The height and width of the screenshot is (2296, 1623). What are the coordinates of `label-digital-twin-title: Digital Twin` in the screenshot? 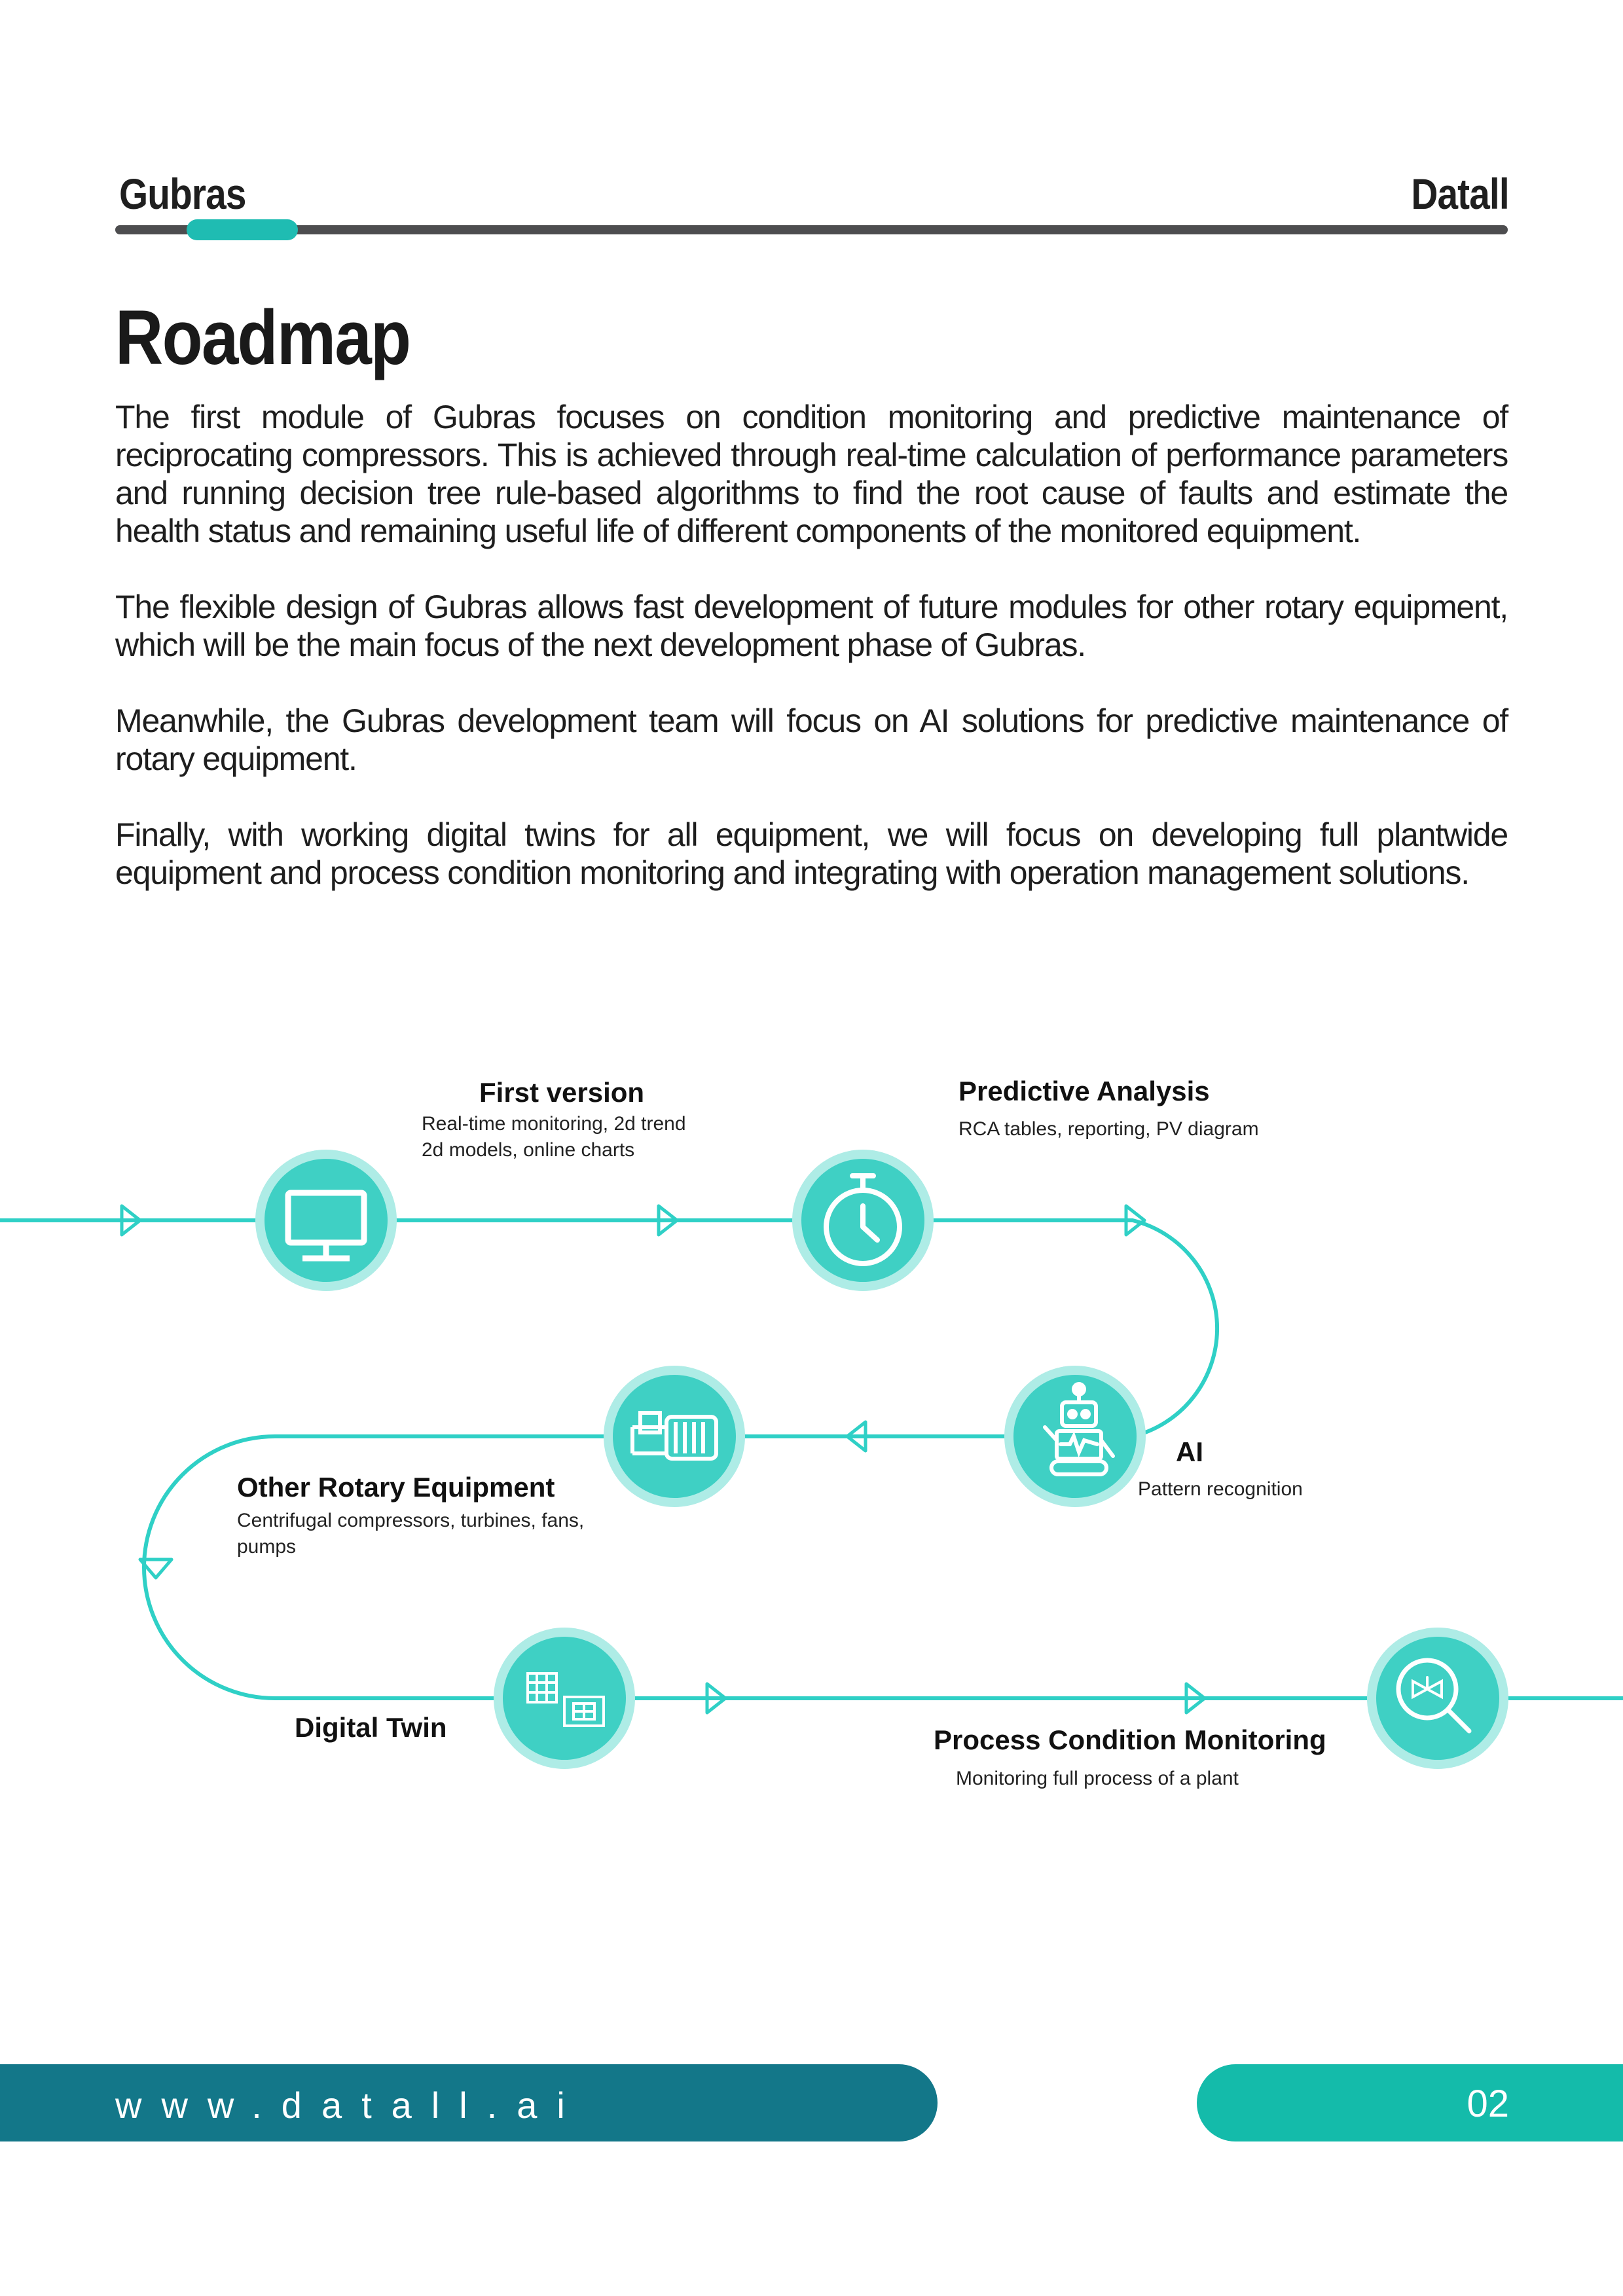 It's located at (371, 1727).